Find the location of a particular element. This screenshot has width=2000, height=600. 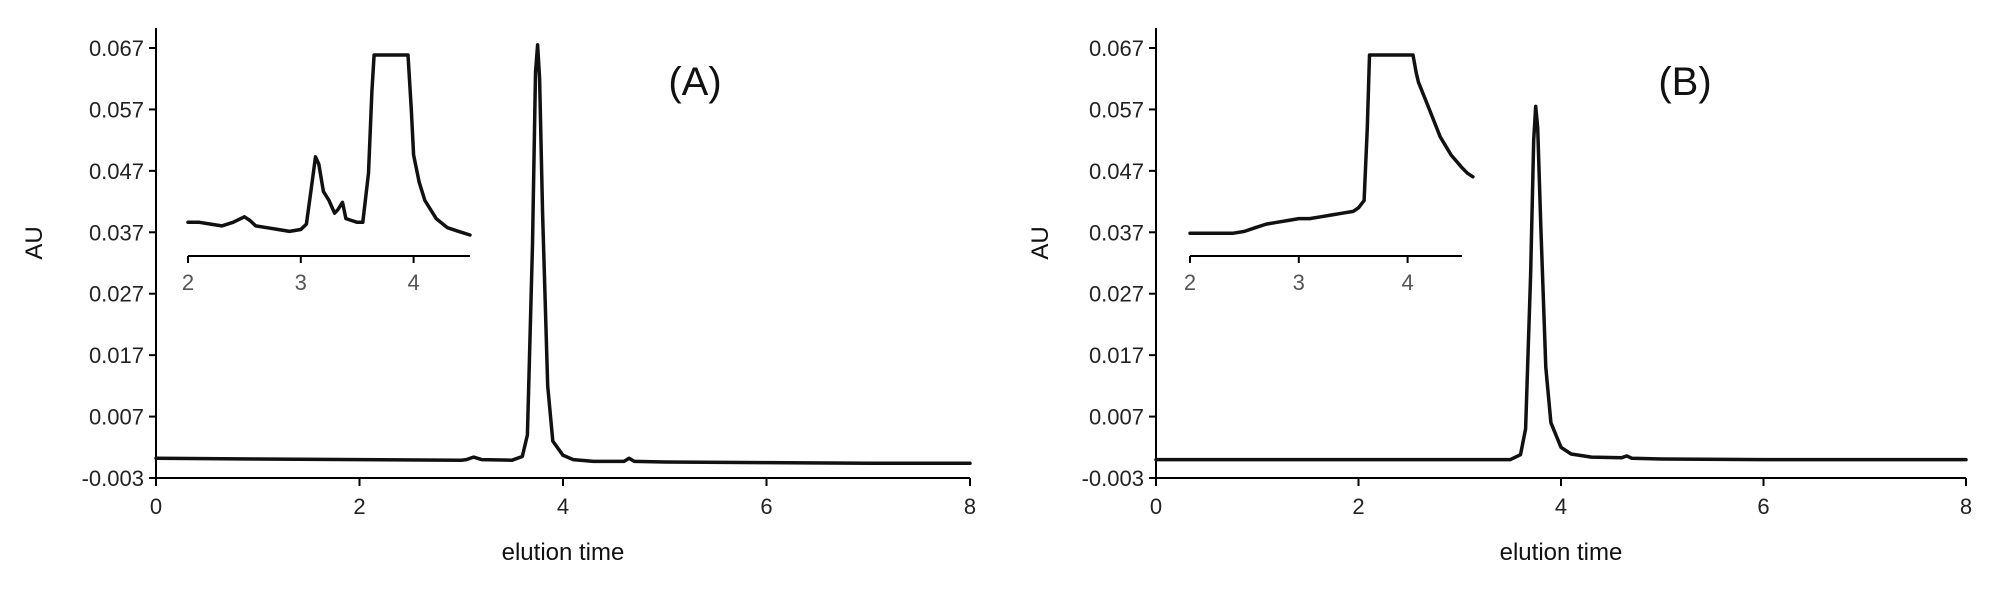

panel-label: (A) is located at coordinates (694, 82).